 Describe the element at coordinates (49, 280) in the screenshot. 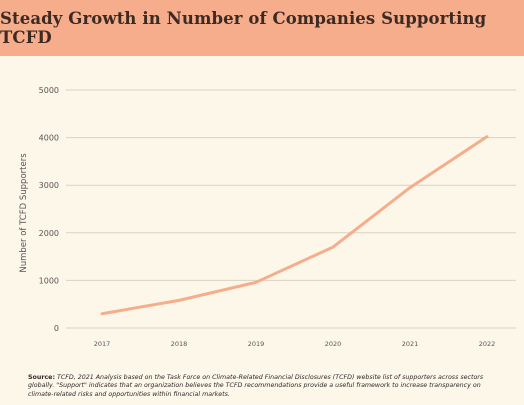

I see `y-tick-label: 1000` at that location.